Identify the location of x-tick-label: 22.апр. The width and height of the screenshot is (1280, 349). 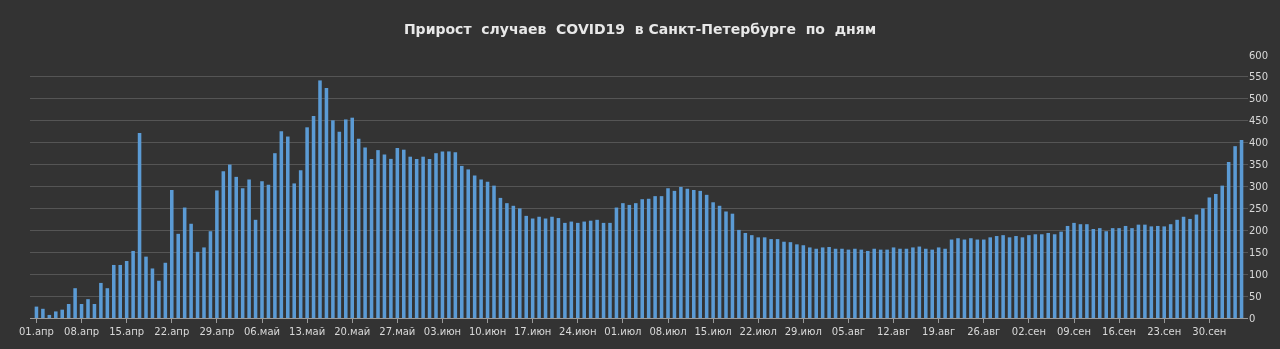
(172, 331).